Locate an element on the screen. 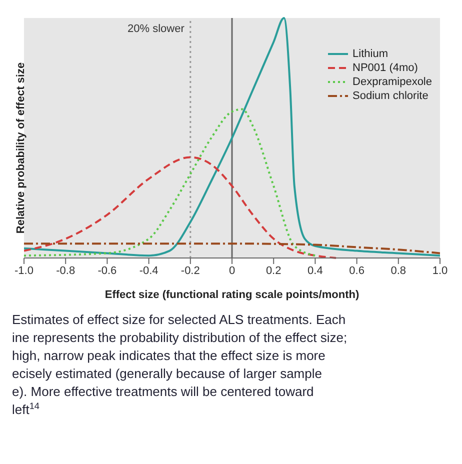 The image size is (462, 464). x-tick-label: 0.8 is located at coordinates (398, 270).